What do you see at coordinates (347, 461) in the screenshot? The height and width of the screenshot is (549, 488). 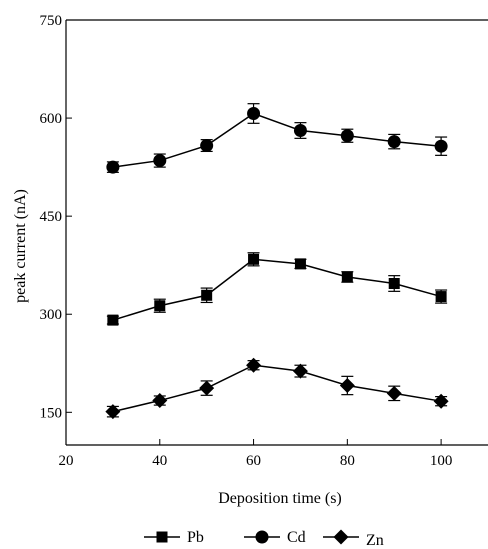 I see `x-tick-label: 80` at bounding box center [347, 461].